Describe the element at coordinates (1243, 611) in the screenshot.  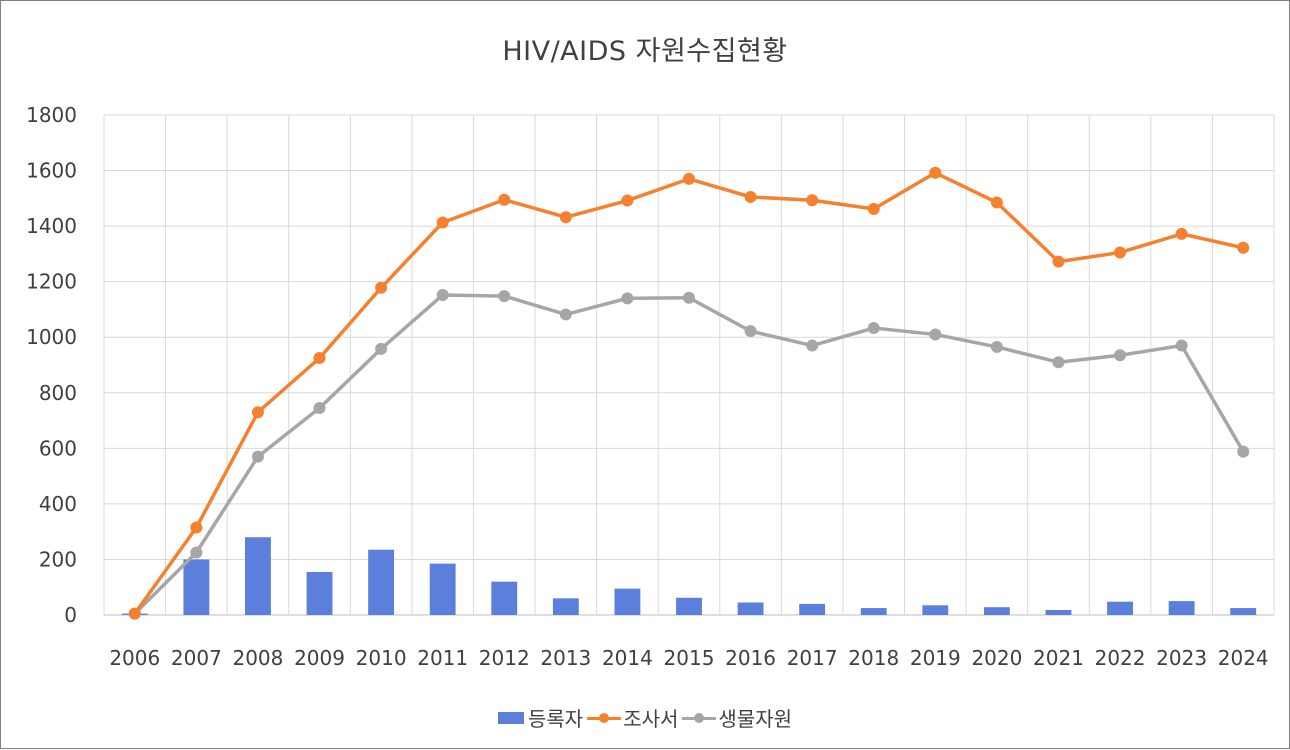
I see `bar-2024` at that location.